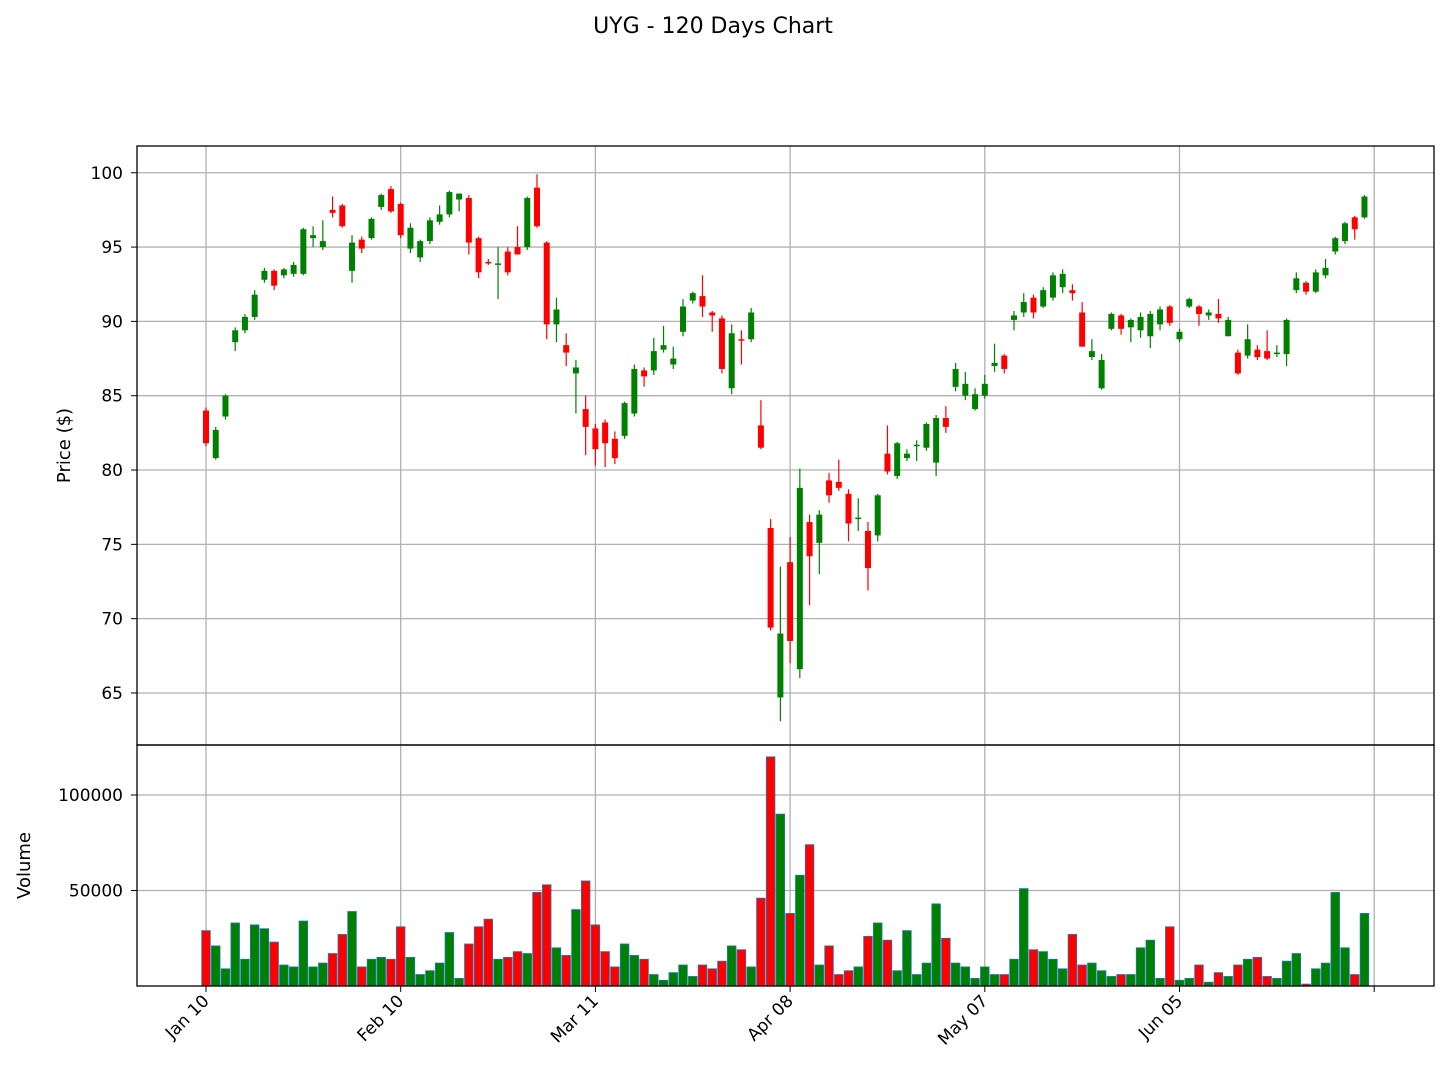 The height and width of the screenshot is (1084, 1448). What do you see at coordinates (112, 694) in the screenshot?
I see `price-ytick-label: 65` at bounding box center [112, 694].